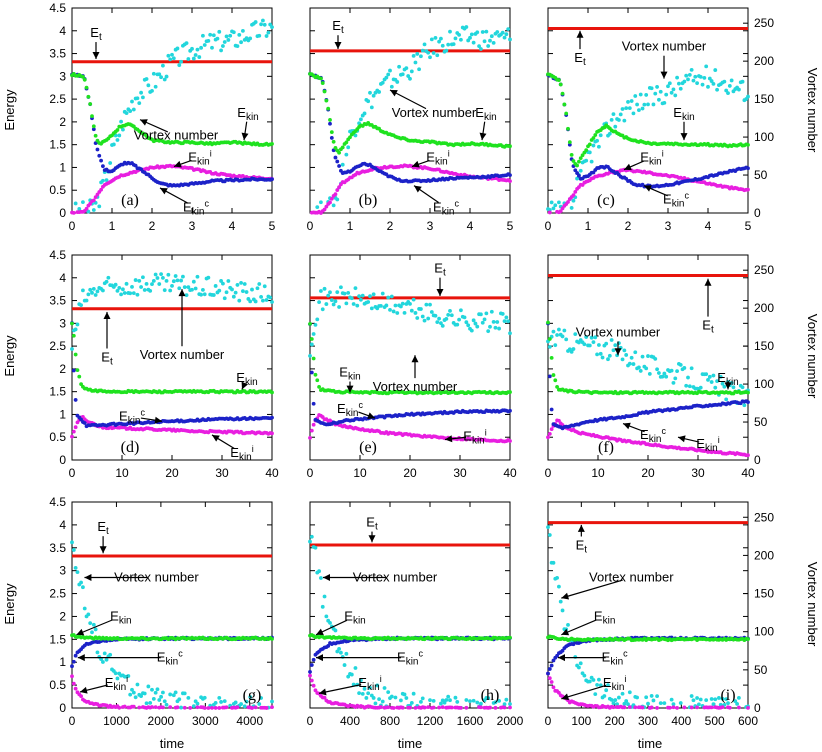 This screenshot has height=752, width=822. Describe the element at coordinates (812, 110) in the screenshot. I see `vortex-axis-label-row1: Vortex number` at that location.